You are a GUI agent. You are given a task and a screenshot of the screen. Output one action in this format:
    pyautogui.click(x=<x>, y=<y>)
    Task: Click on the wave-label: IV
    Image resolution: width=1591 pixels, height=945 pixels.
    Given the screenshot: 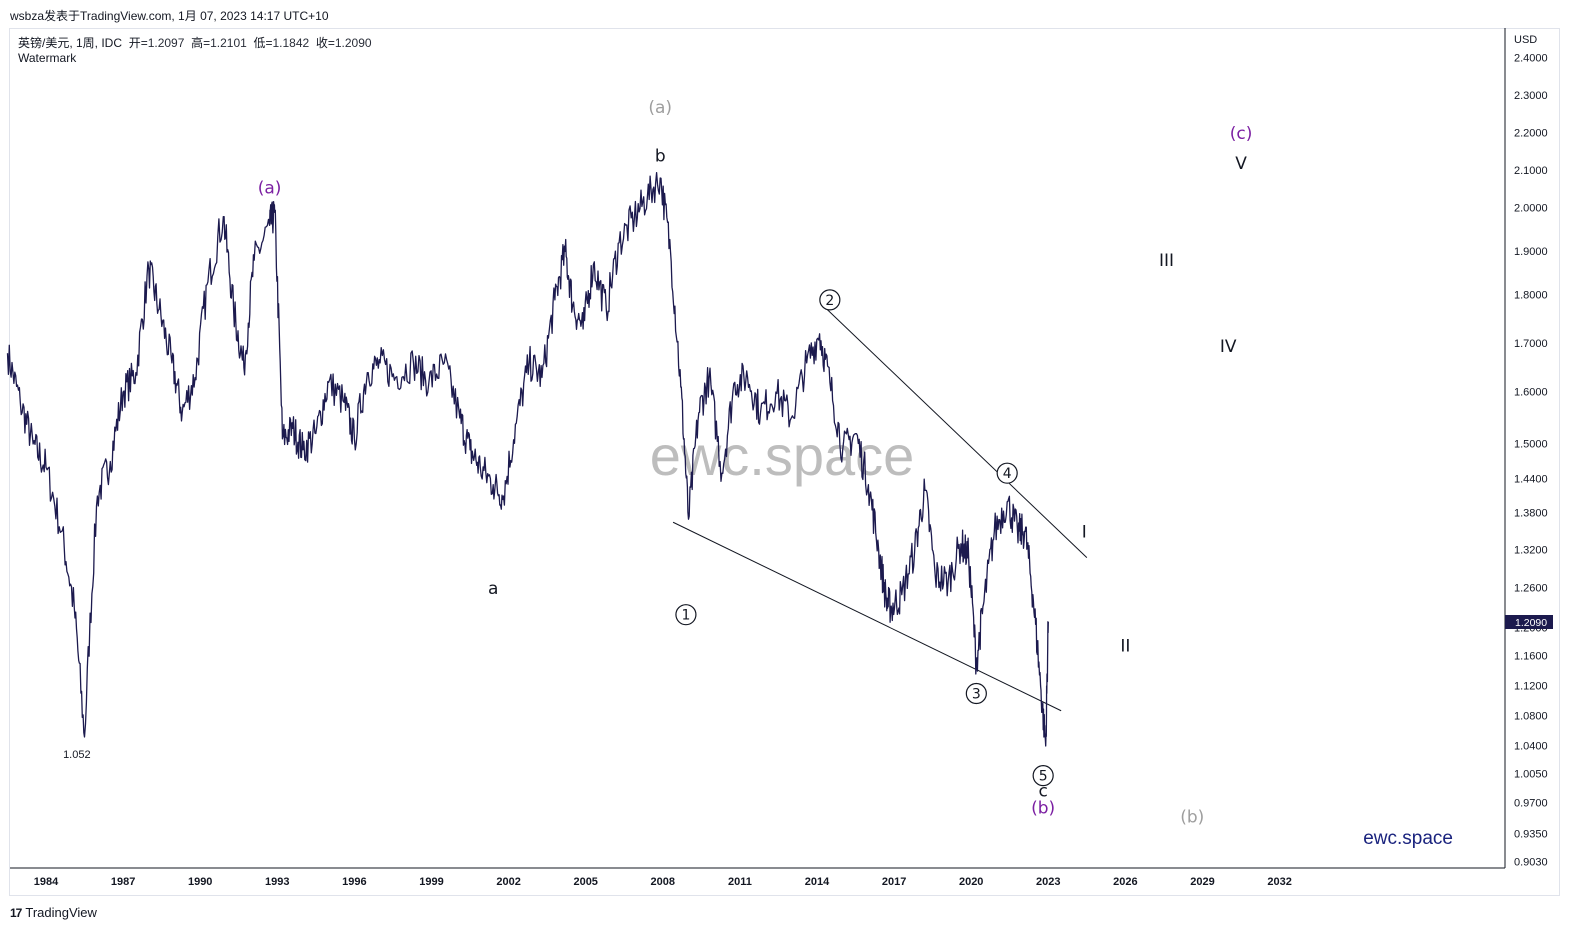 What is the action you would take?
    pyautogui.click(x=1228, y=347)
    